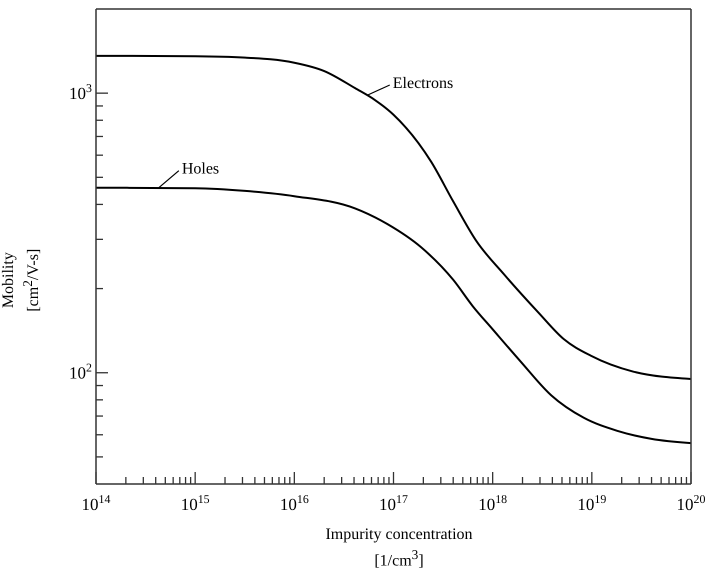 This screenshot has height=576, width=722. Describe the element at coordinates (201, 169) in the screenshot. I see `annotation: Holes` at that location.